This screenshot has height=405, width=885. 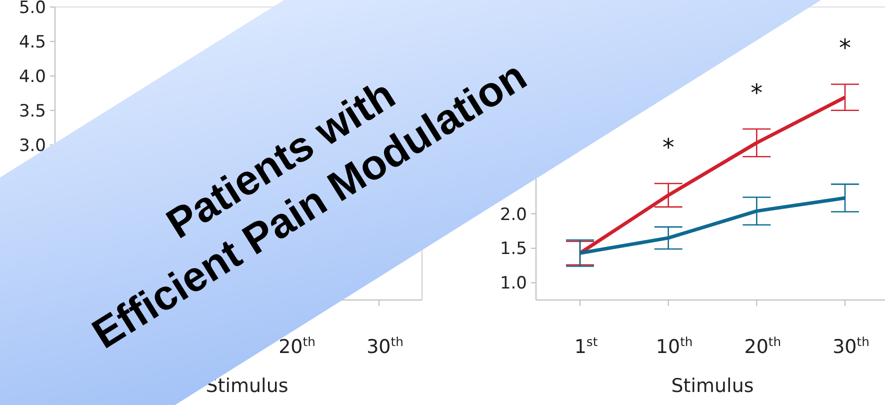 I want to click on x-axis-title: Stimulus, so click(x=712, y=386).